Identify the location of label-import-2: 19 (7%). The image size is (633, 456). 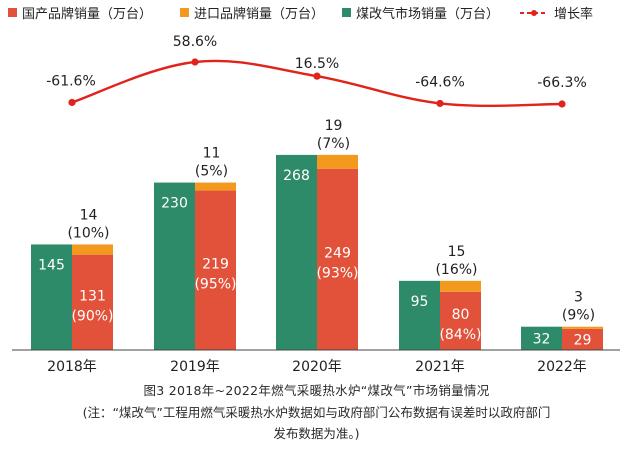
(333, 135).